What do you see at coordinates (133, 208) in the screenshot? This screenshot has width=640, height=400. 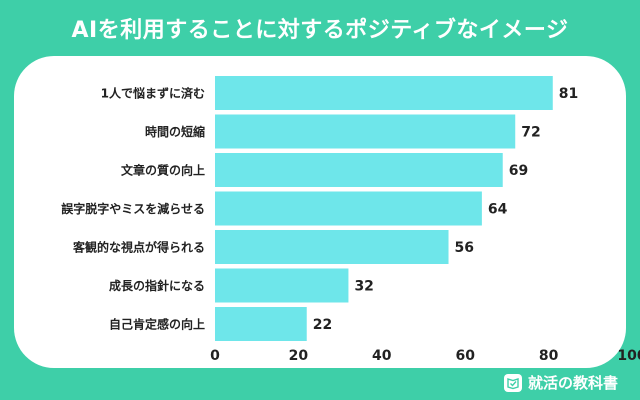 I see `category-label: 誤字脱字やミスを減らせる` at bounding box center [133, 208].